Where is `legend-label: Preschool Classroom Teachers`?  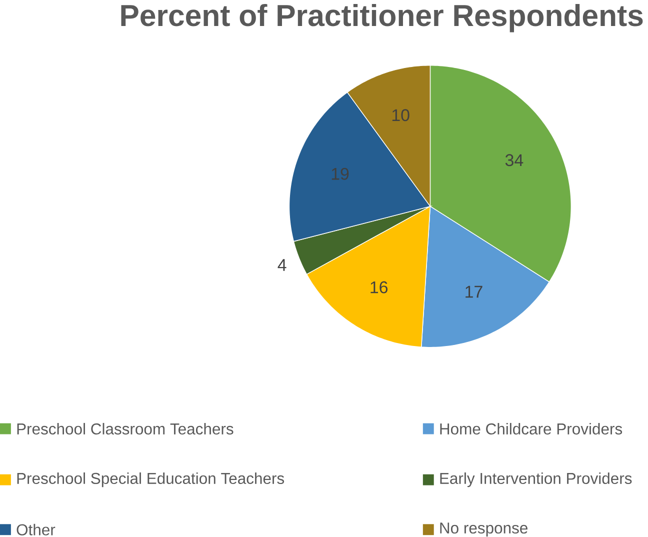
legend-label: Preschool Classroom Teachers is located at coordinates (125, 429).